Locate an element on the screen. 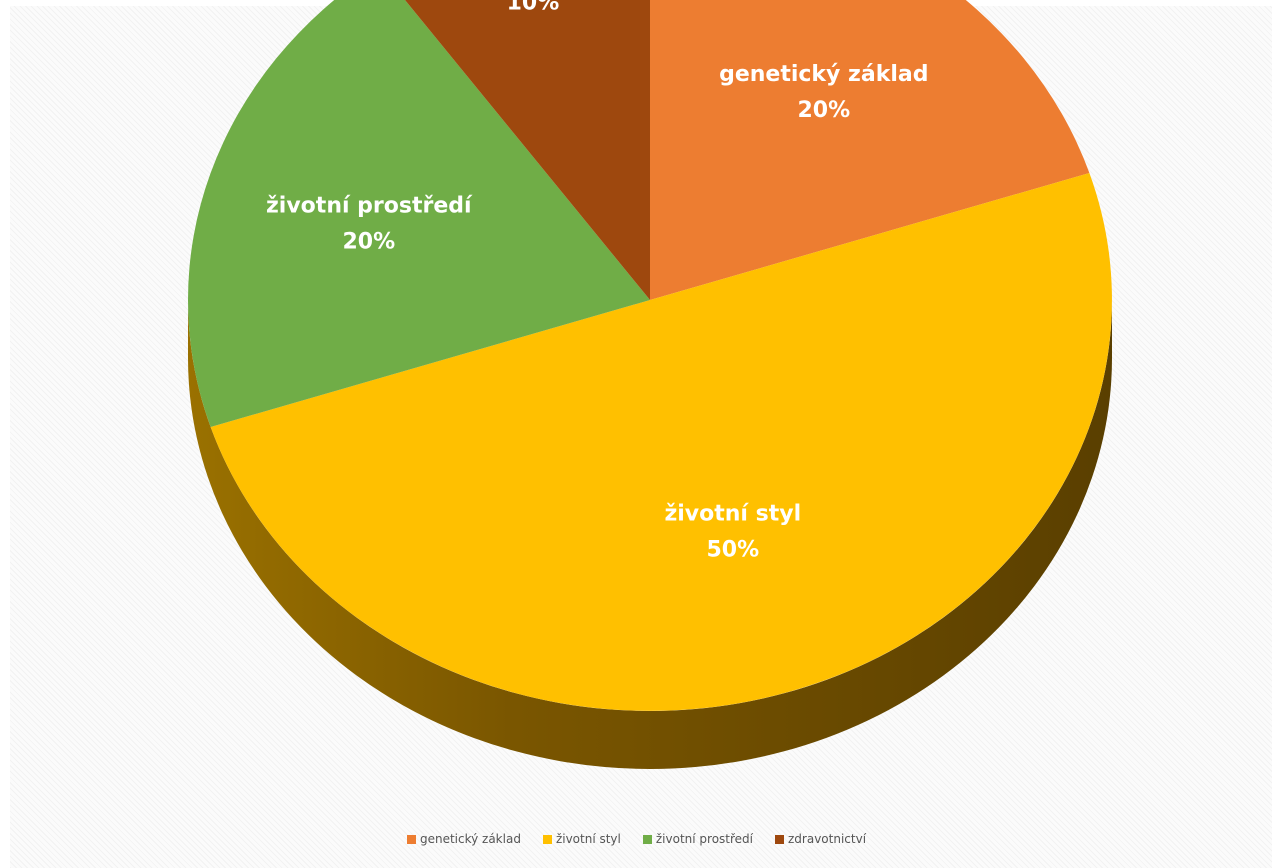  legend-entry: genetický základ is located at coordinates (463, 839).